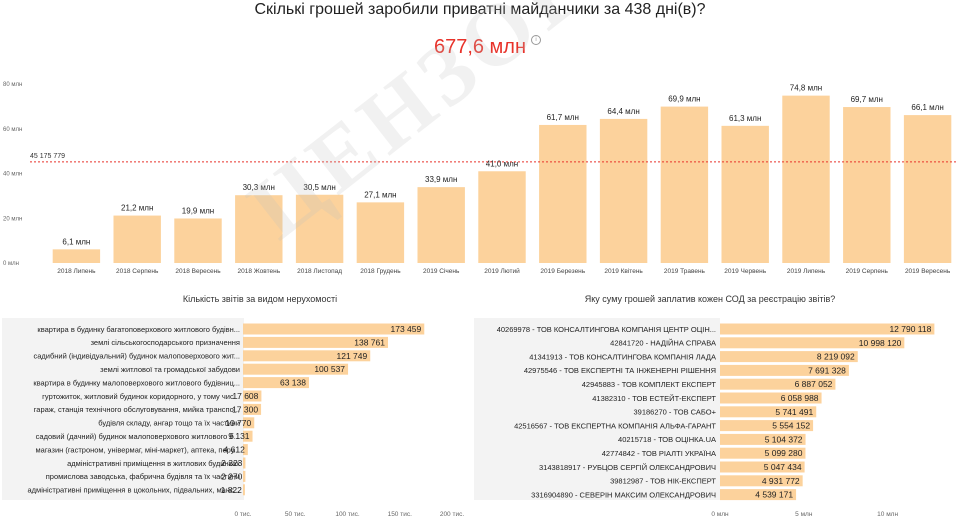 The image size is (960, 518). I want to click on property-type-value-label: 10 770, so click(238, 423).